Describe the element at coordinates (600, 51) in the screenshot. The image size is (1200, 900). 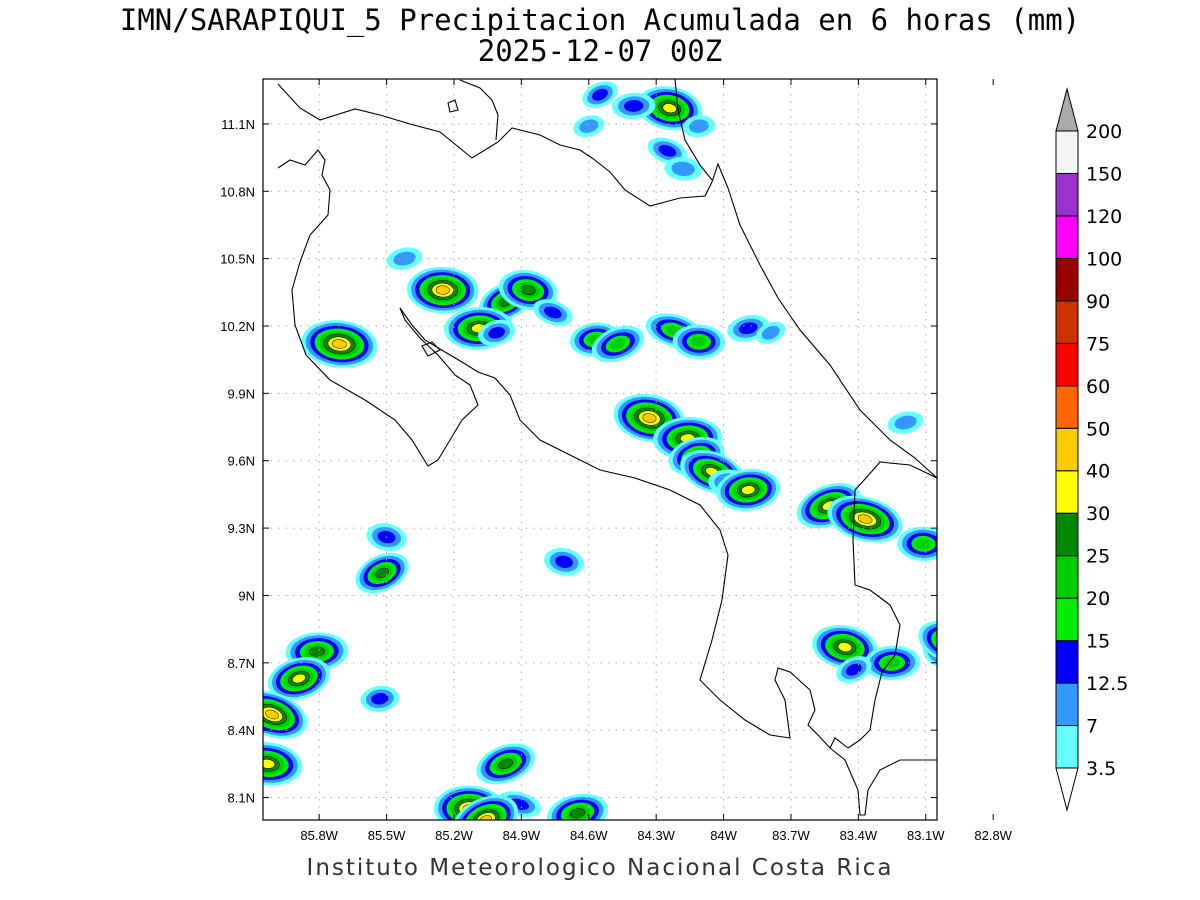
I see `map-date-subtitle: 2025-12-07 00Z` at that location.